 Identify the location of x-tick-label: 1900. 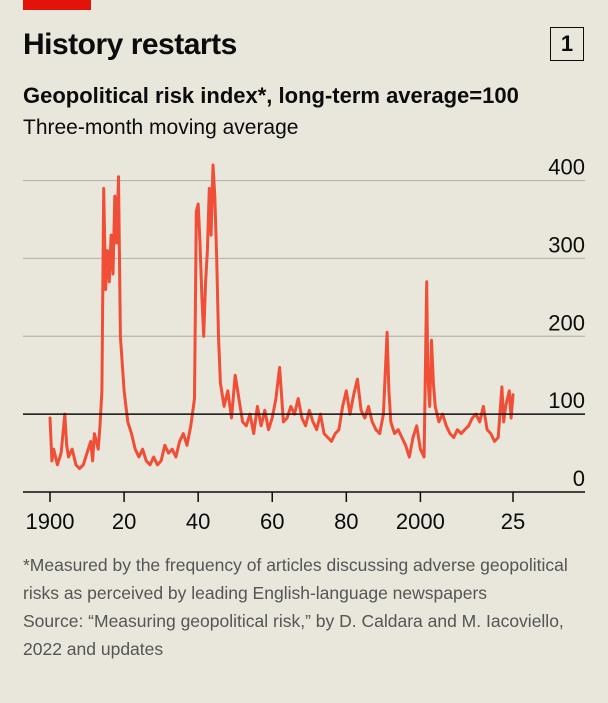
(50, 521).